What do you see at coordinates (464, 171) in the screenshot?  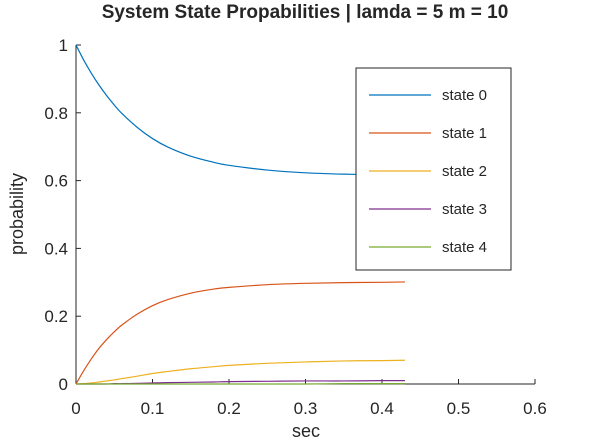 I see `legend-label-state-2: state 2` at bounding box center [464, 171].